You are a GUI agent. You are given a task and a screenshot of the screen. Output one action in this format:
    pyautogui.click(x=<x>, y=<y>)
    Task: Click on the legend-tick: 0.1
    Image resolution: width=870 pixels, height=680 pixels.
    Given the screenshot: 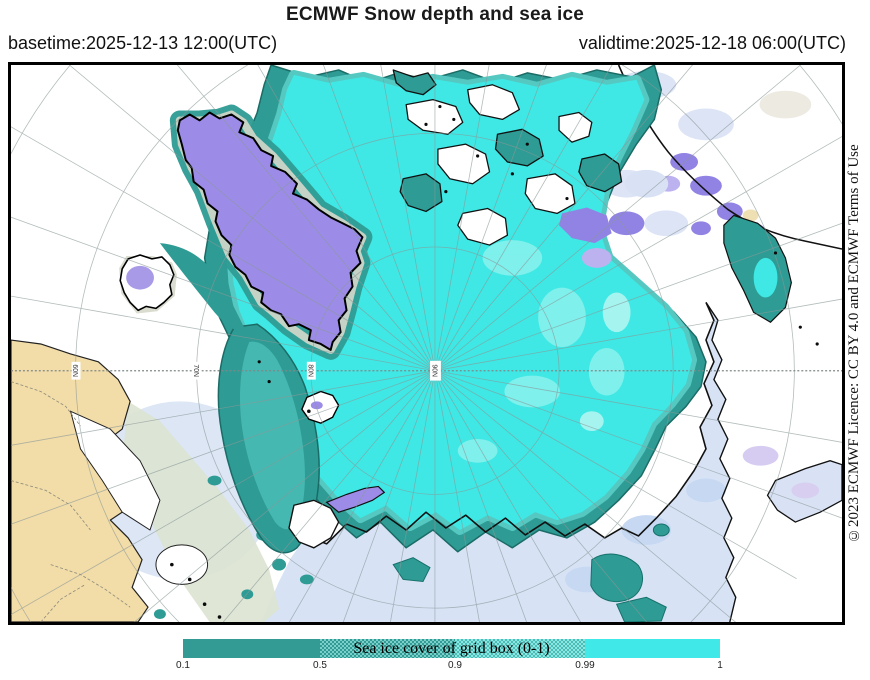 What is the action you would take?
    pyautogui.click(x=183, y=665)
    